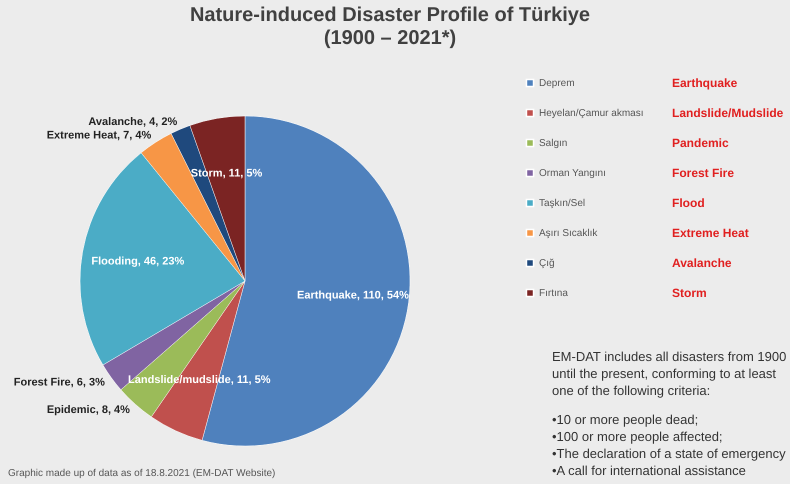 The height and width of the screenshot is (484, 790). What do you see at coordinates (638, 436) in the screenshot?
I see `text: •100 or more people affected;` at bounding box center [638, 436].